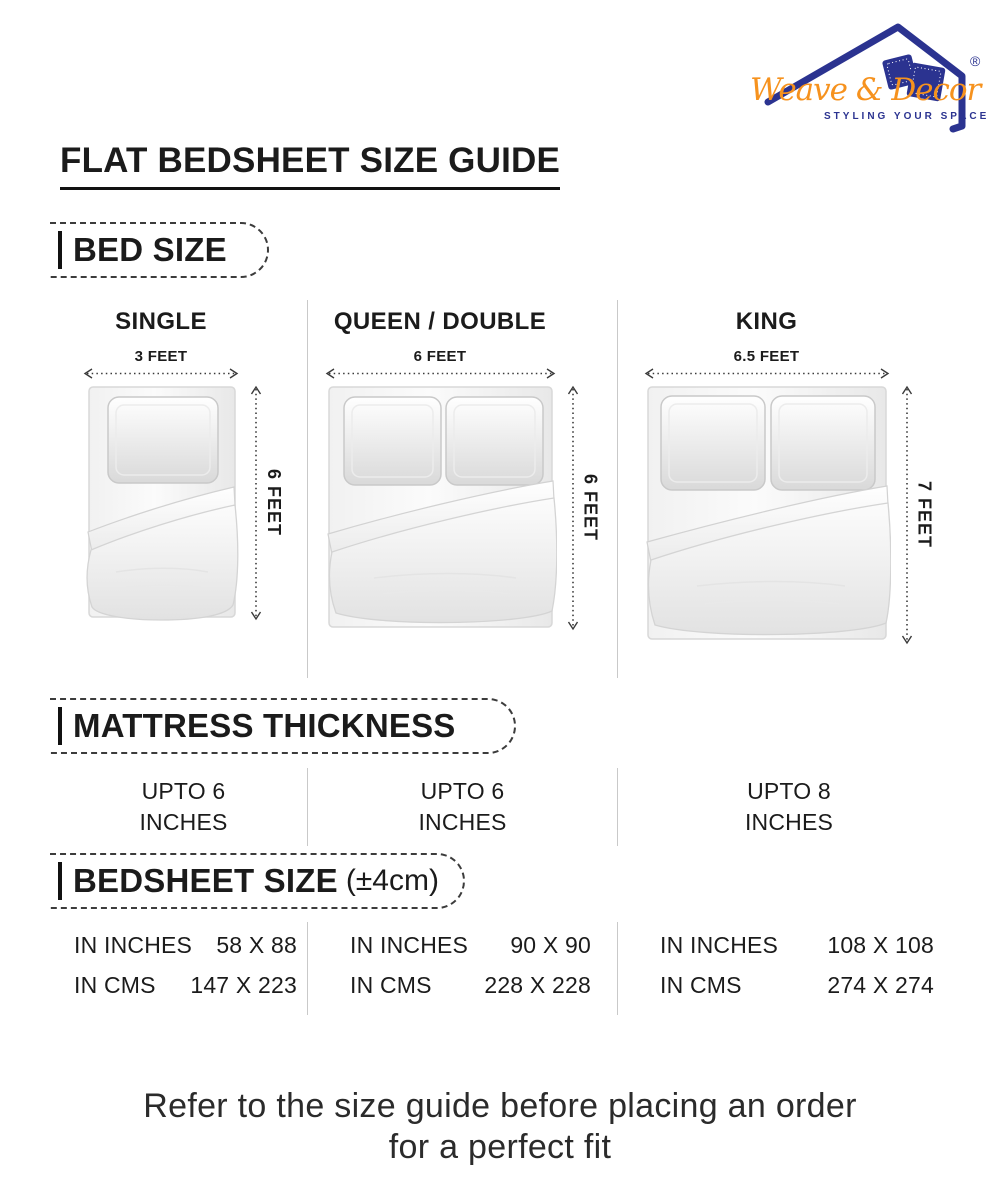  What do you see at coordinates (789, 791) in the screenshot?
I see `thickness-value-line1: UPTO 8` at bounding box center [789, 791].